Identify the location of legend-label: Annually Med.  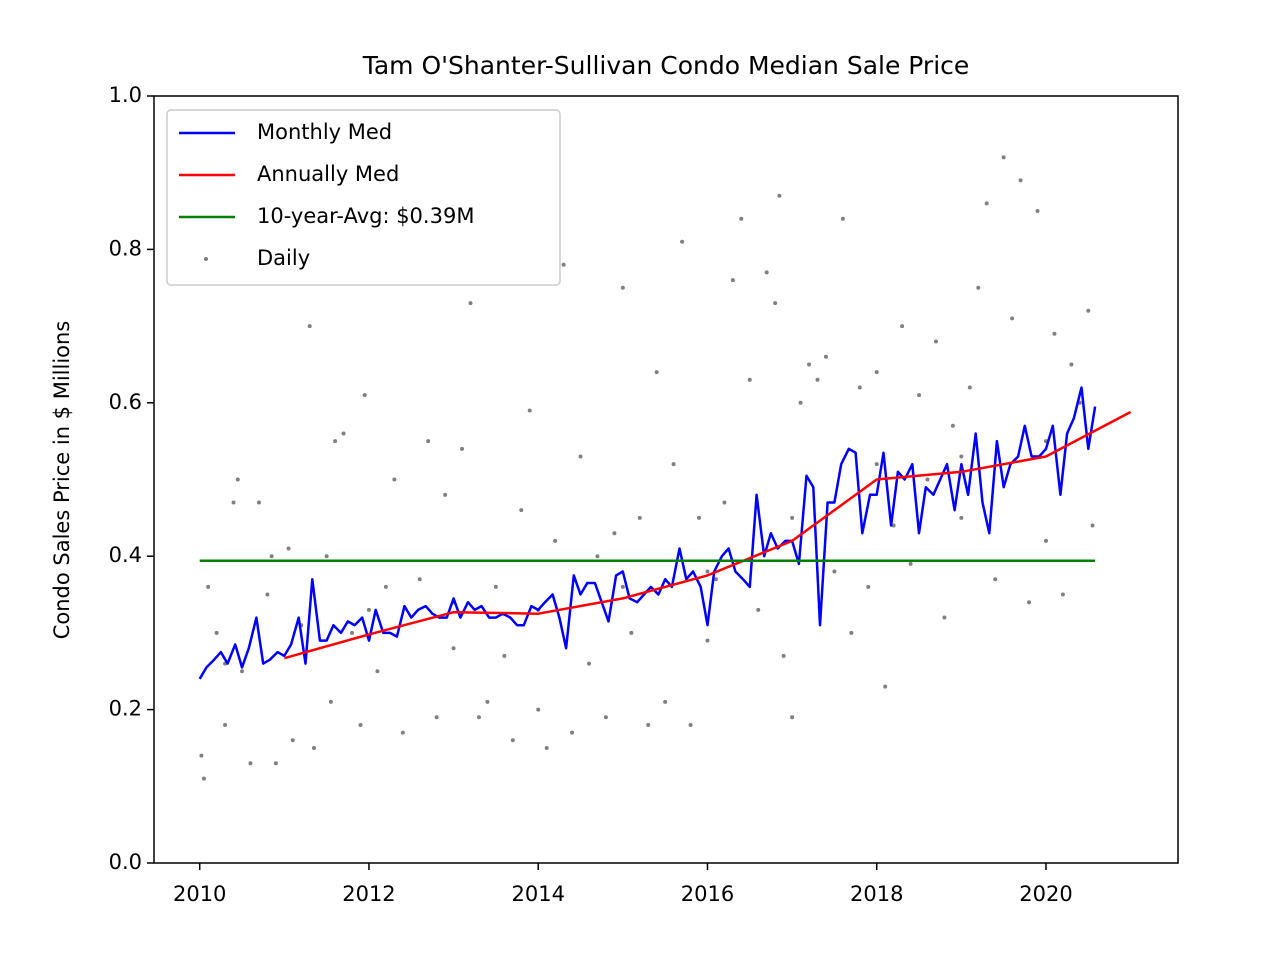
(328, 174).